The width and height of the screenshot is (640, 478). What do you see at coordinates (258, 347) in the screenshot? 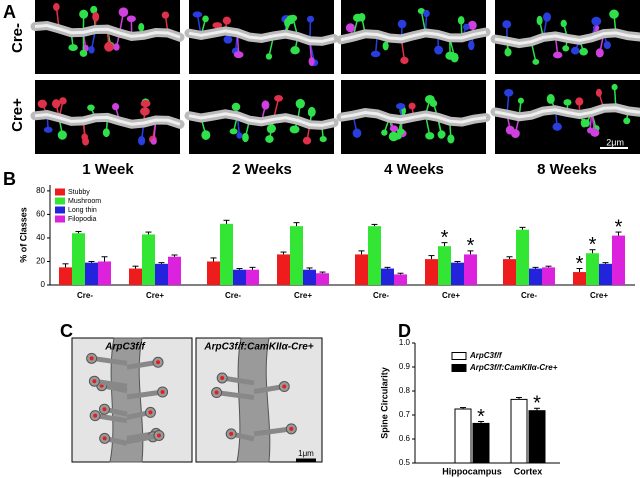
I see `image-title: ArpC3f/f:CamKIIα-Cre+` at bounding box center [258, 347].